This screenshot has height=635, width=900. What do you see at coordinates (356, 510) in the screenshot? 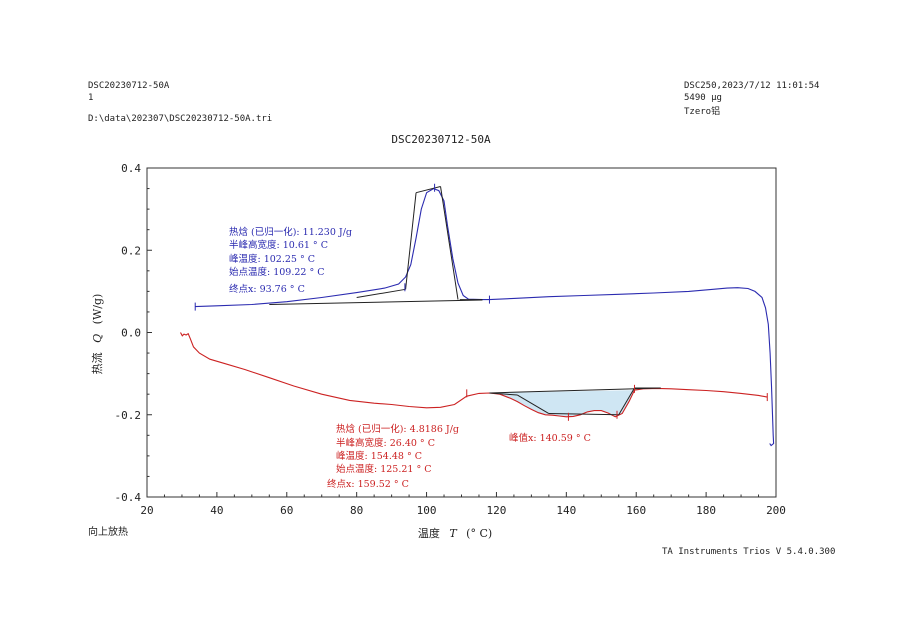
I see `x-tick-label: 80` at bounding box center [356, 510].